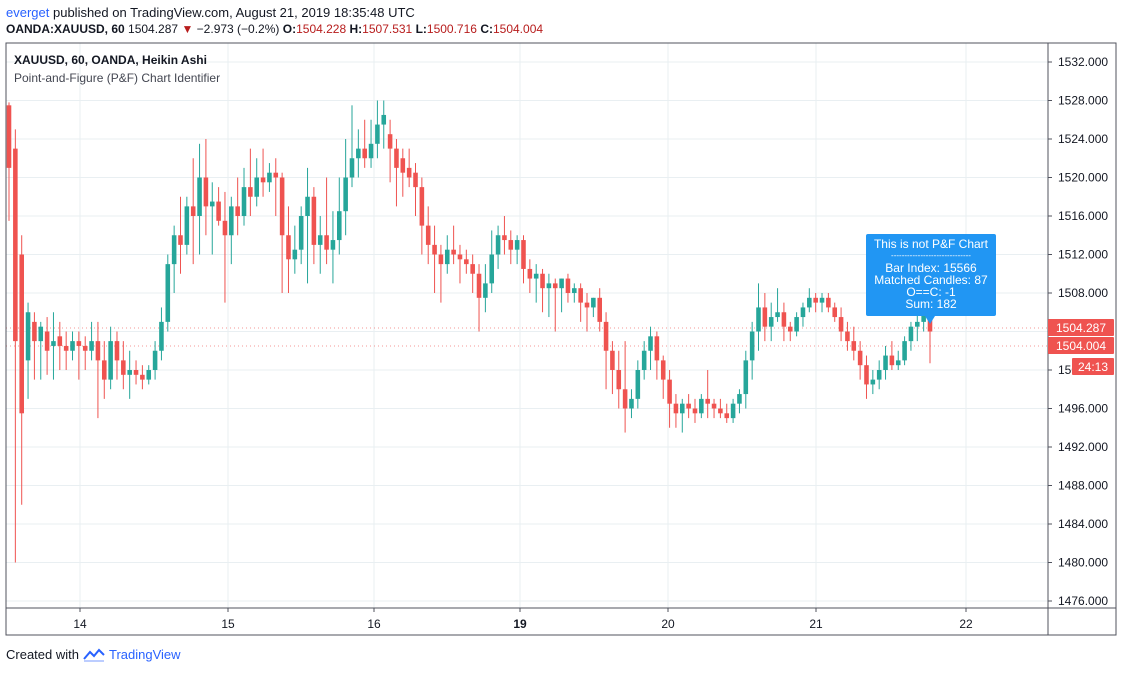 This screenshot has height=673, width=1123. I want to click on time-tick-label: 22, so click(966, 624).